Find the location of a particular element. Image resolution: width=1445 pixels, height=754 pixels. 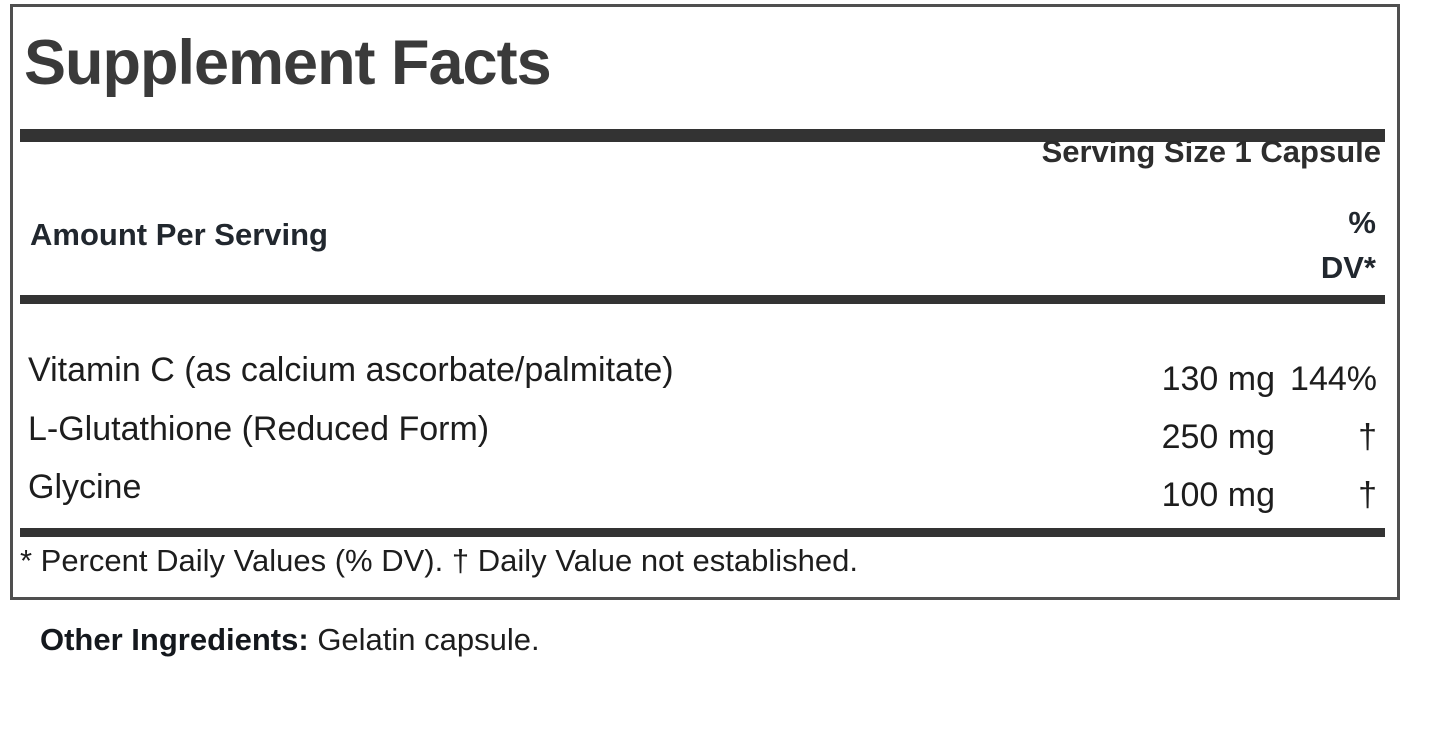

percent-dv-header-line1: % is located at coordinates (1362, 222).